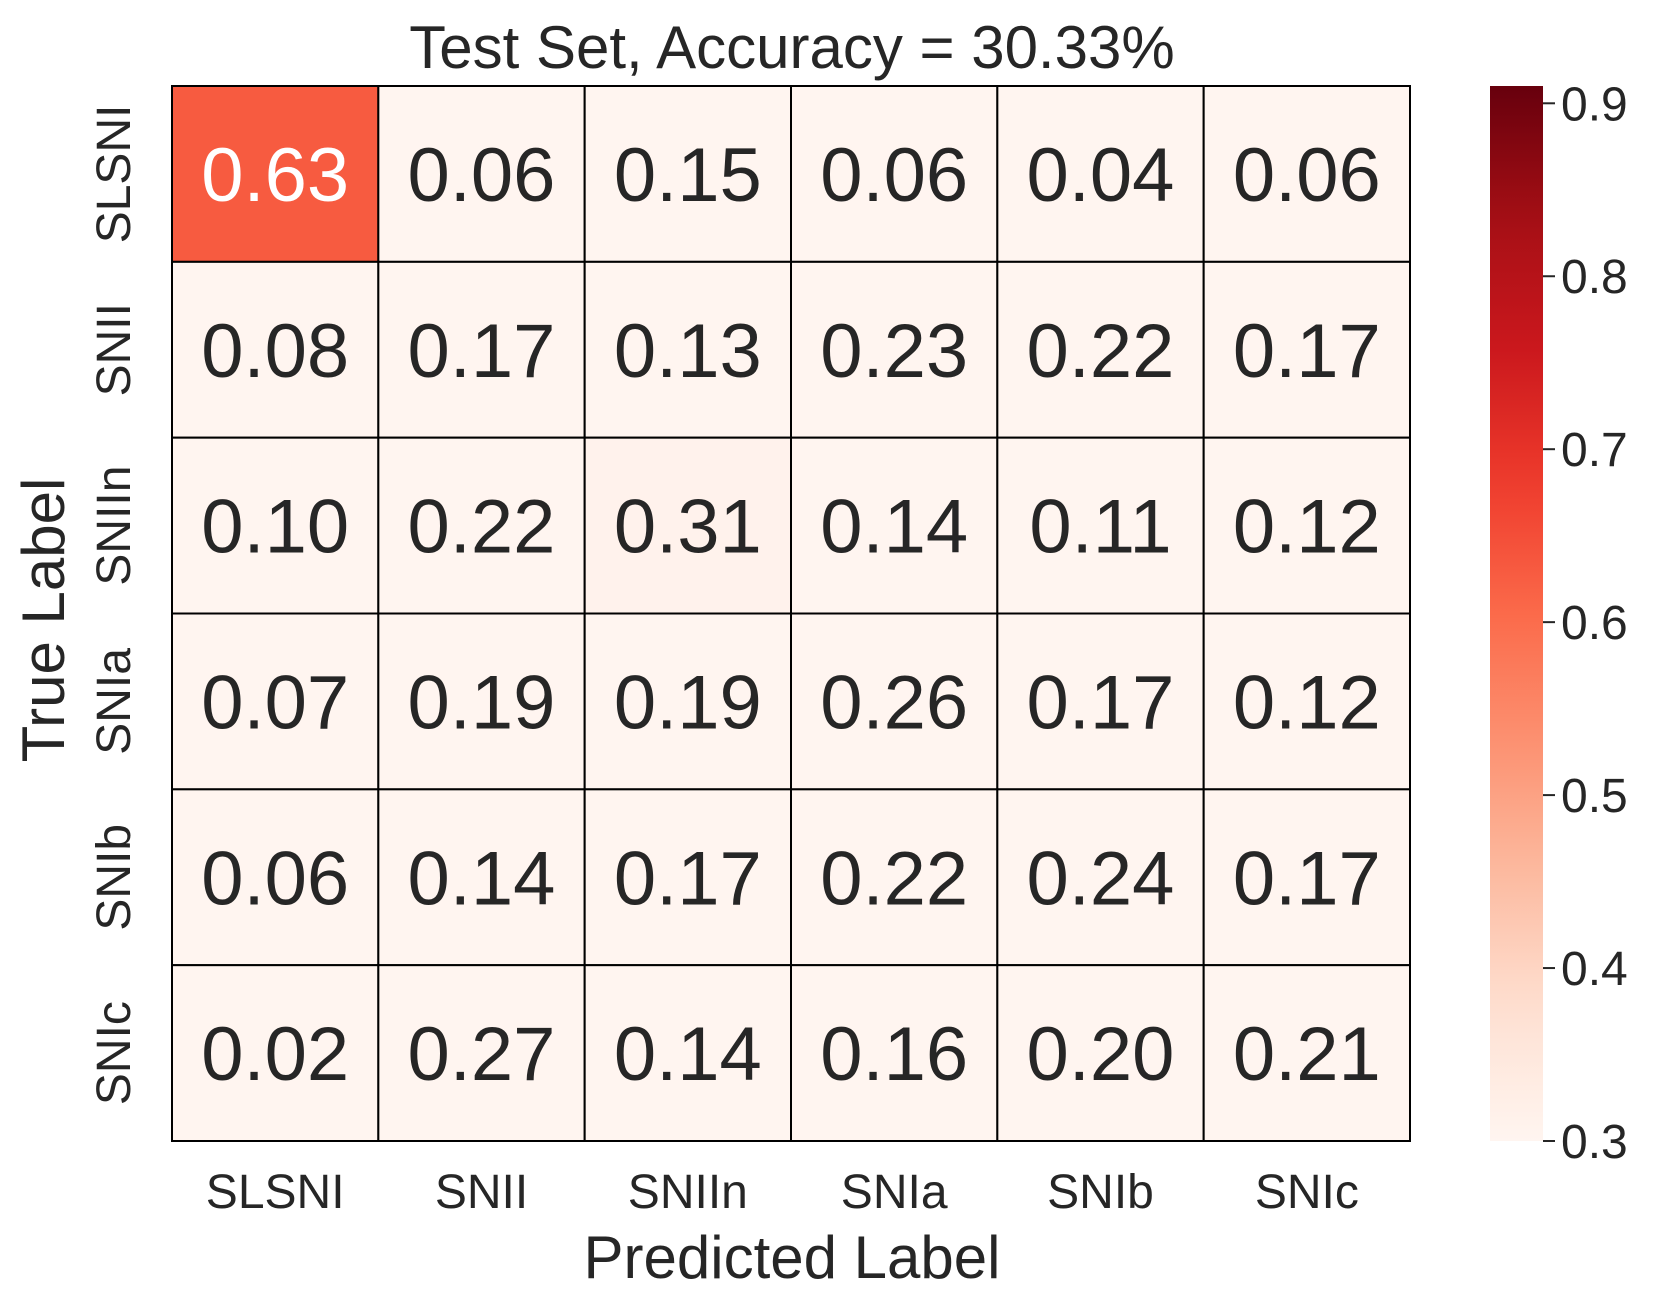  Describe the element at coordinates (114, 877) in the screenshot. I see `y-tick-label: SNIb` at that location.